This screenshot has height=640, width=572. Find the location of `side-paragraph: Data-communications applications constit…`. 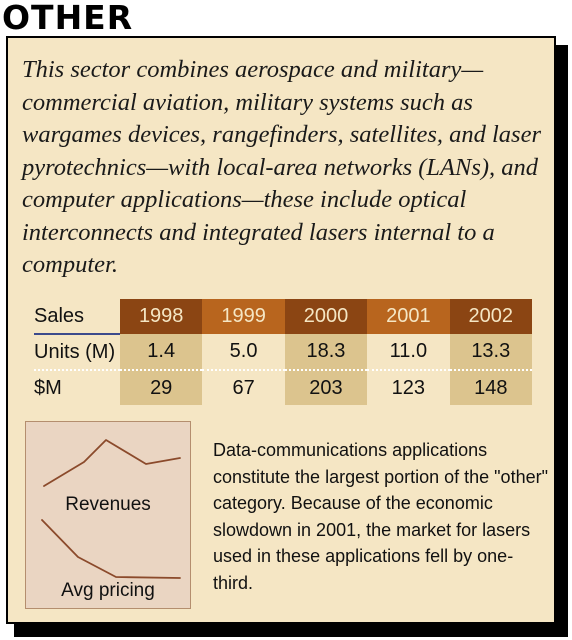

side-paragraph: Data-communications applications constit… is located at coordinates (380, 516).